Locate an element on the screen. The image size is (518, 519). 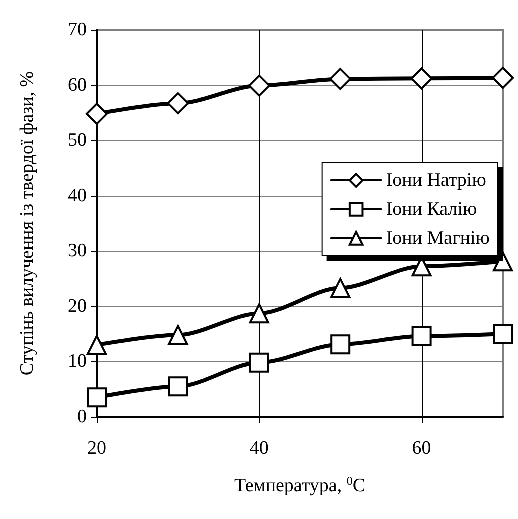
y-tick-label: 70 is located at coordinates (77, 30).